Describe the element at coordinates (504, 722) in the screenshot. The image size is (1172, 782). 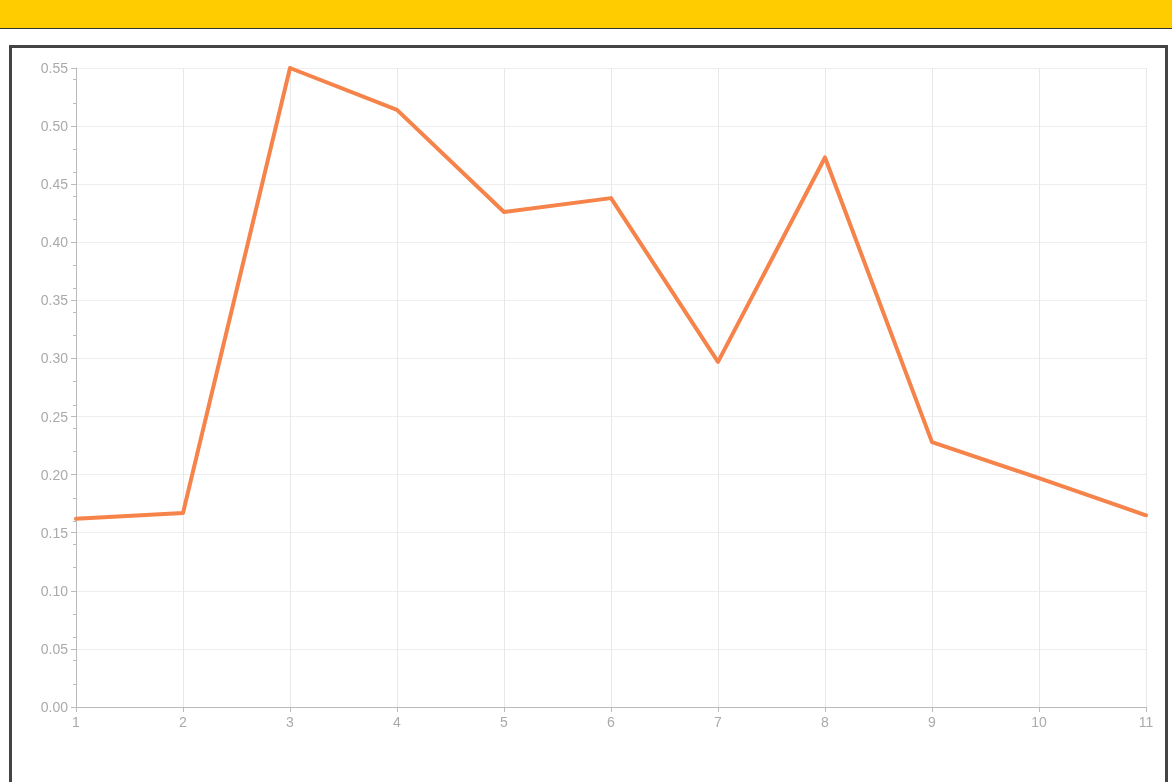
I see `x-tick-label: 5` at that location.